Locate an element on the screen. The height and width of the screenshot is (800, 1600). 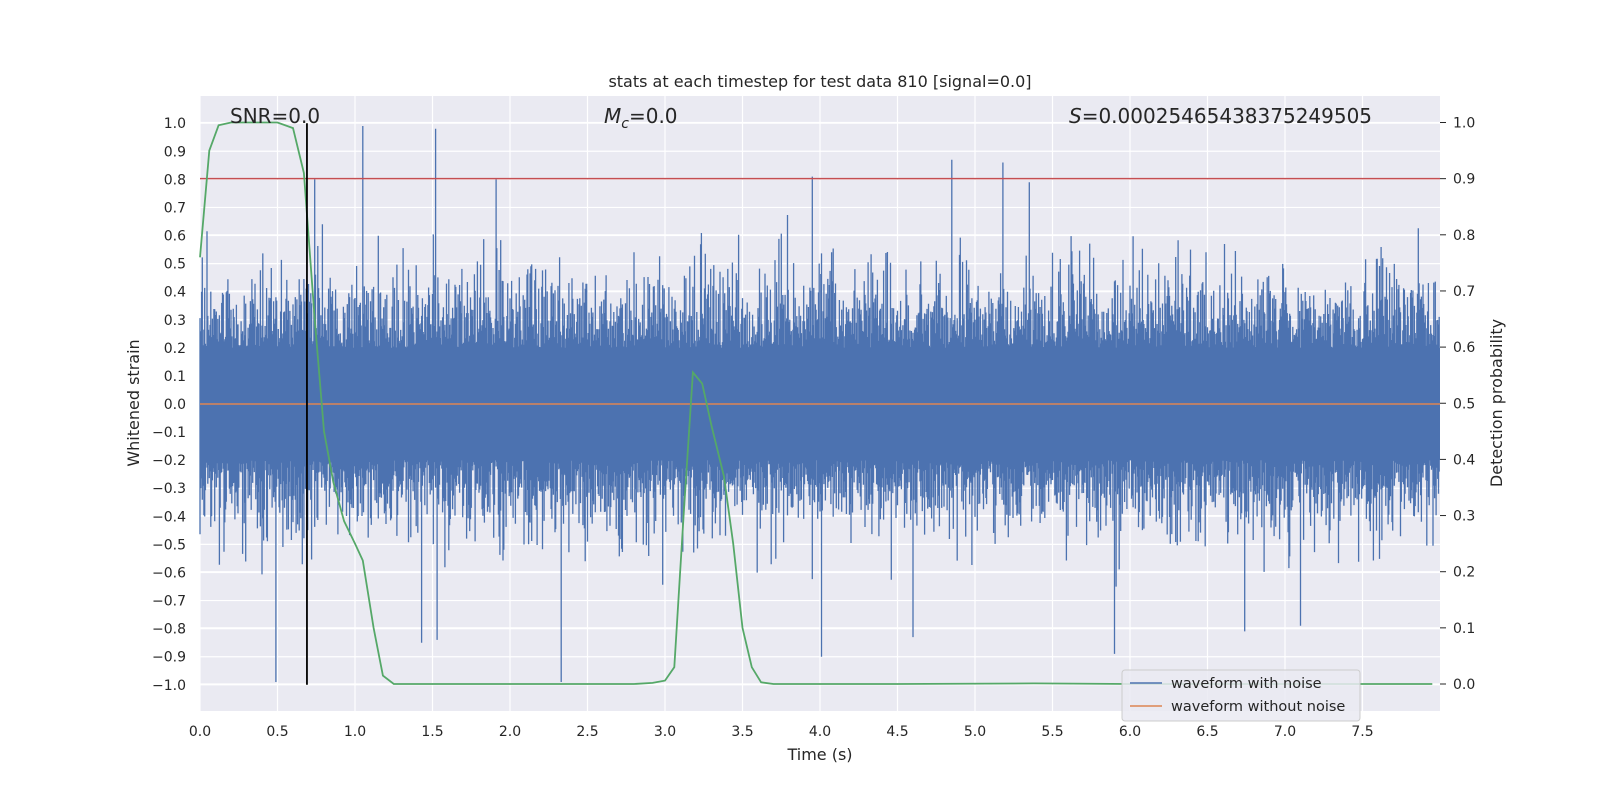
s-statistic-value: =0.00025465438375249505 is located at coordinates (1227, 116).